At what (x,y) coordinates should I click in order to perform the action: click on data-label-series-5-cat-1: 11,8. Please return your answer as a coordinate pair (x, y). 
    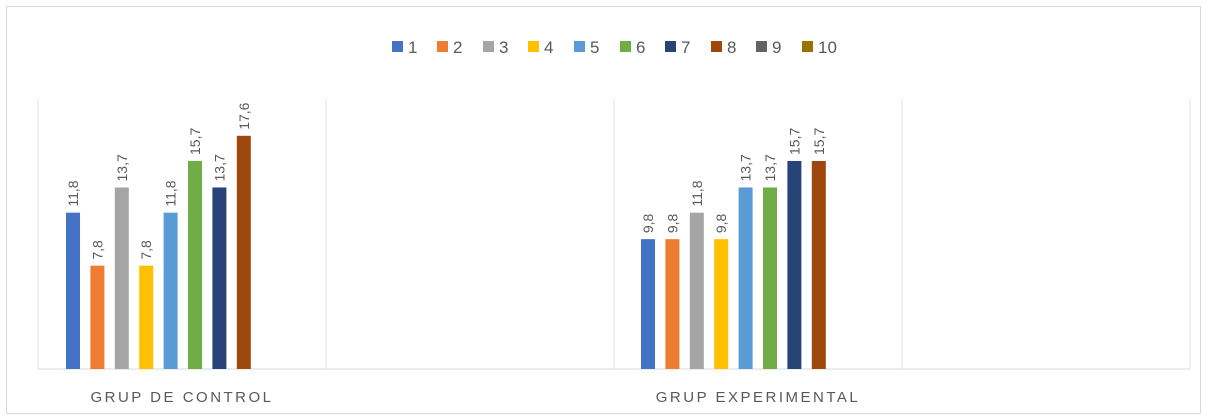
    Looking at the image, I should click on (171, 193).